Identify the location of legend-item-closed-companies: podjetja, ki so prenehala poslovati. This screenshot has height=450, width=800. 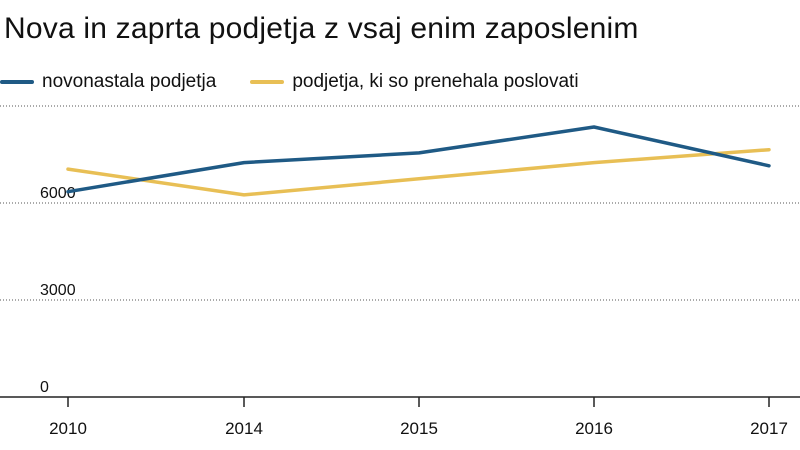
(414, 82).